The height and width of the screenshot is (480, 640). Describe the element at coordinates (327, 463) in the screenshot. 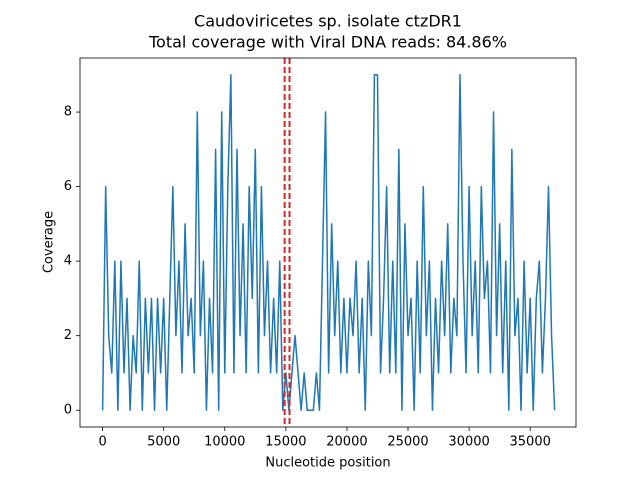

I see `x-axis-label: Nucleotide position` at that location.